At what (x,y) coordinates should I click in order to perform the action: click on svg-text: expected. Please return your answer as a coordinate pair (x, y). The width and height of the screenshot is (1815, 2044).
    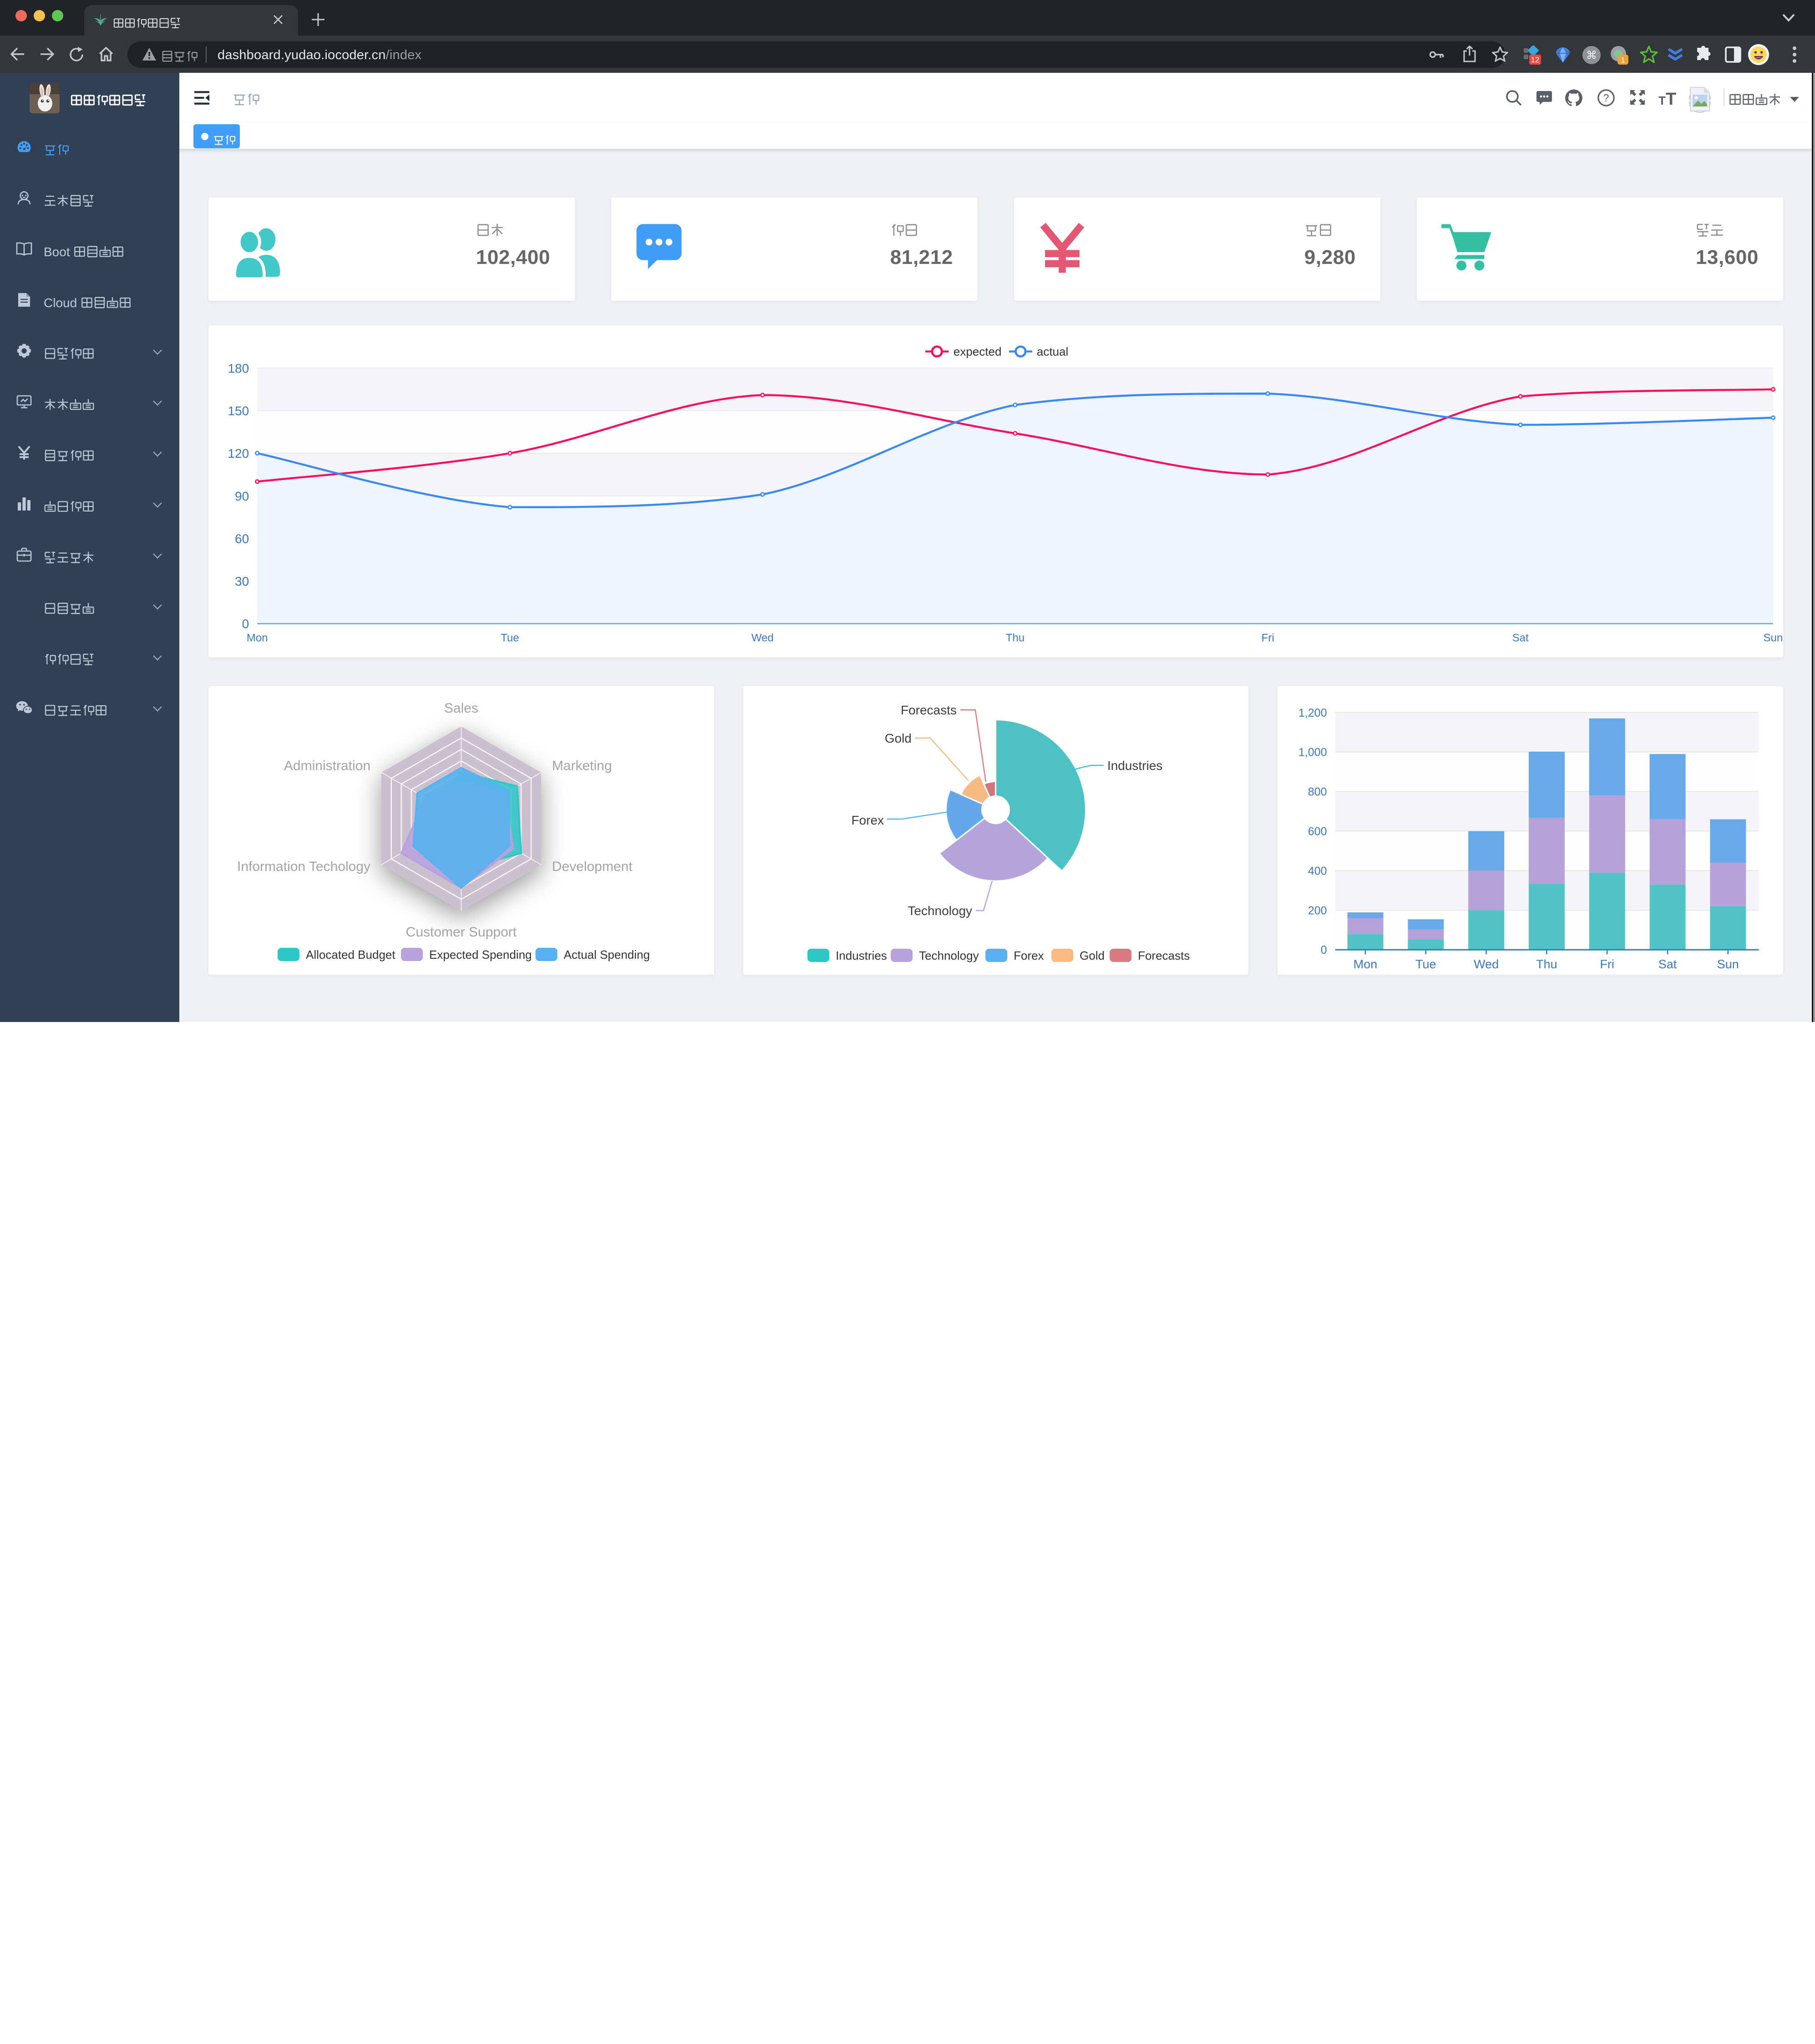
    Looking at the image, I should click on (977, 352).